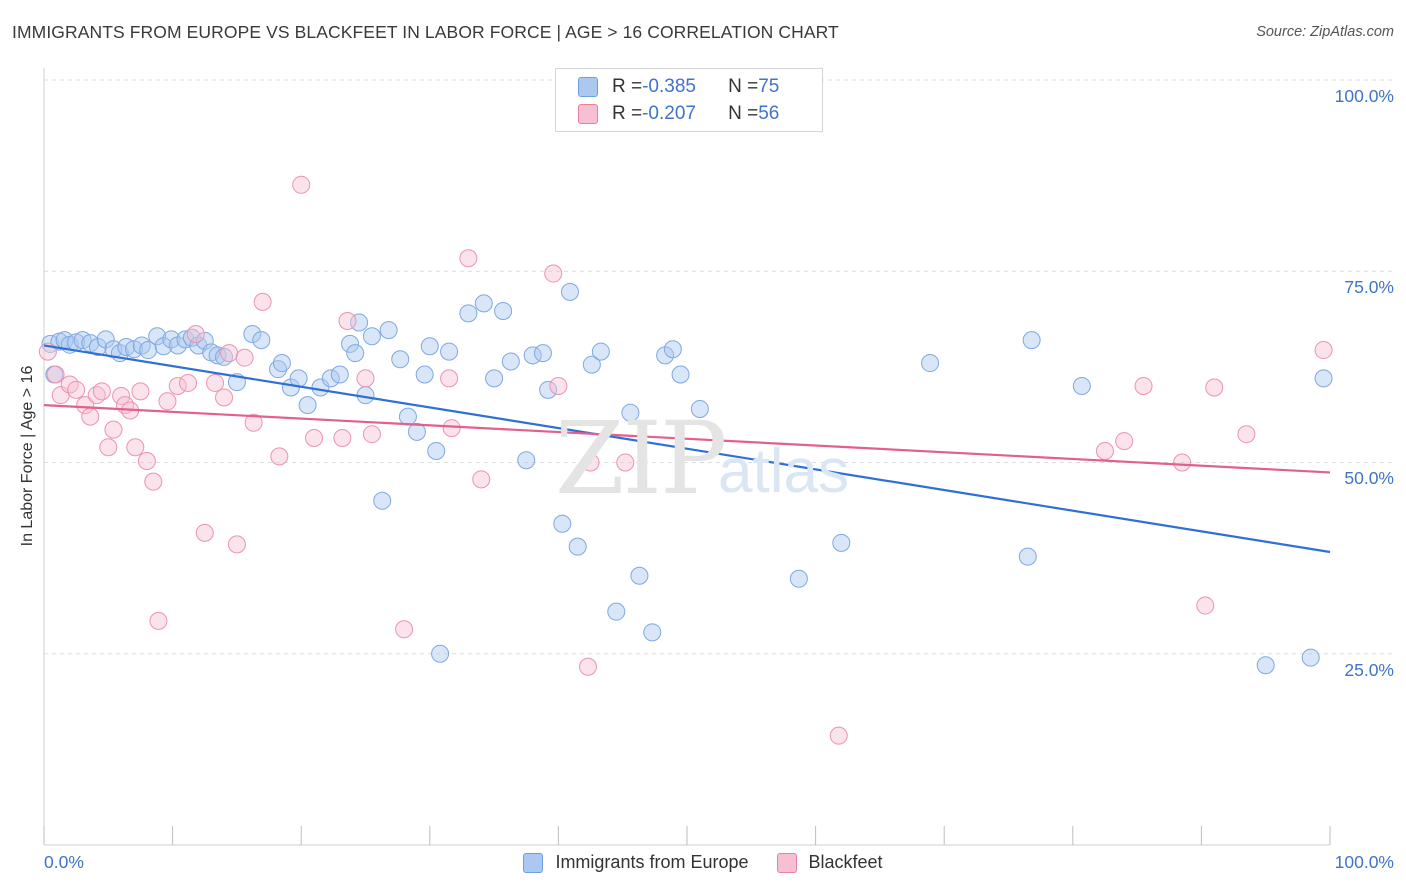 The height and width of the screenshot is (892, 1406). I want to click on y-axis-label: In Labor Force | Age > 16, so click(27, 456).